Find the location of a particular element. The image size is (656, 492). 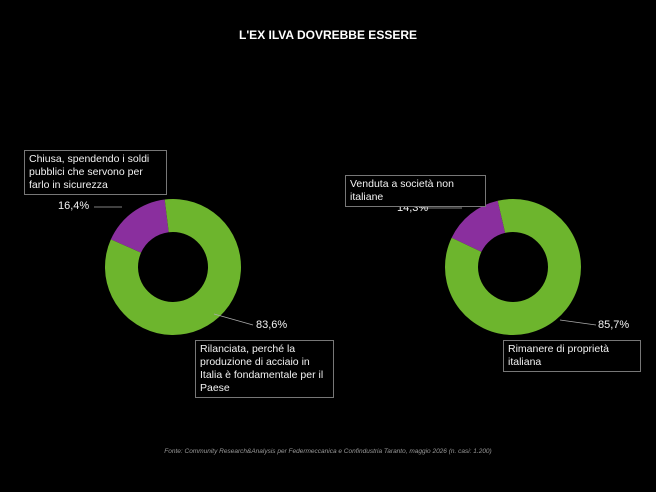

category-label: Venduta a società non italiane is located at coordinates (415, 191).